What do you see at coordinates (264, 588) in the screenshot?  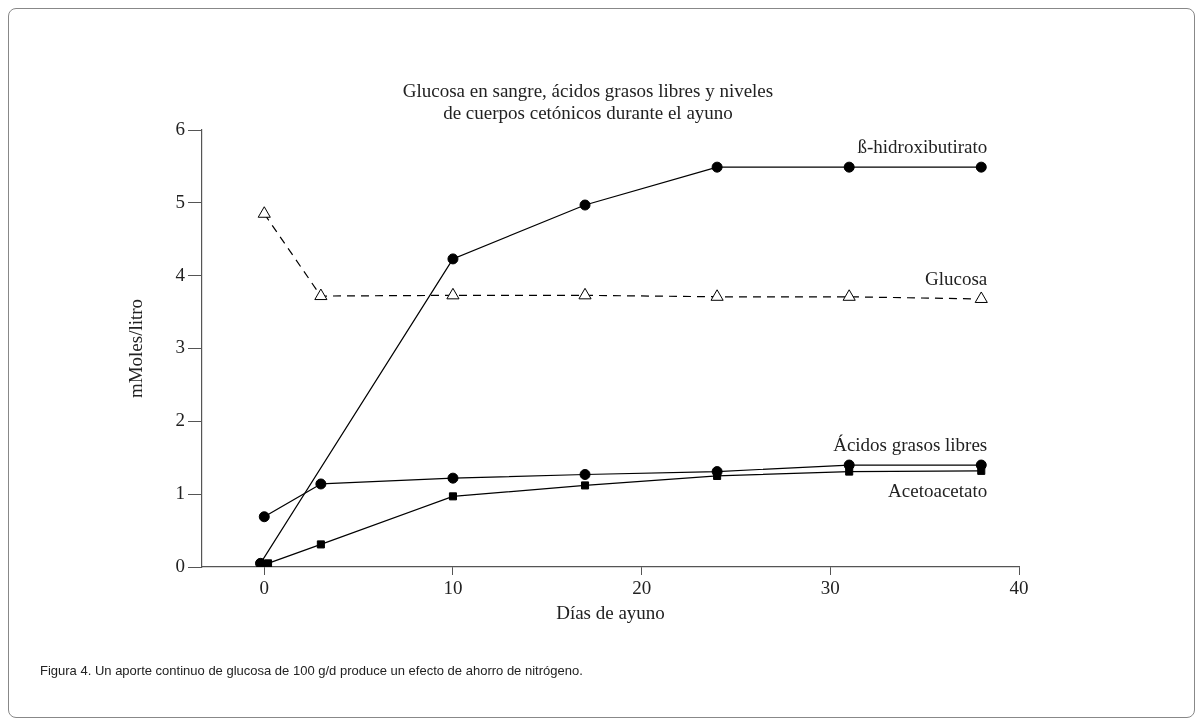 I see `x-tick-label: 0` at bounding box center [264, 588].